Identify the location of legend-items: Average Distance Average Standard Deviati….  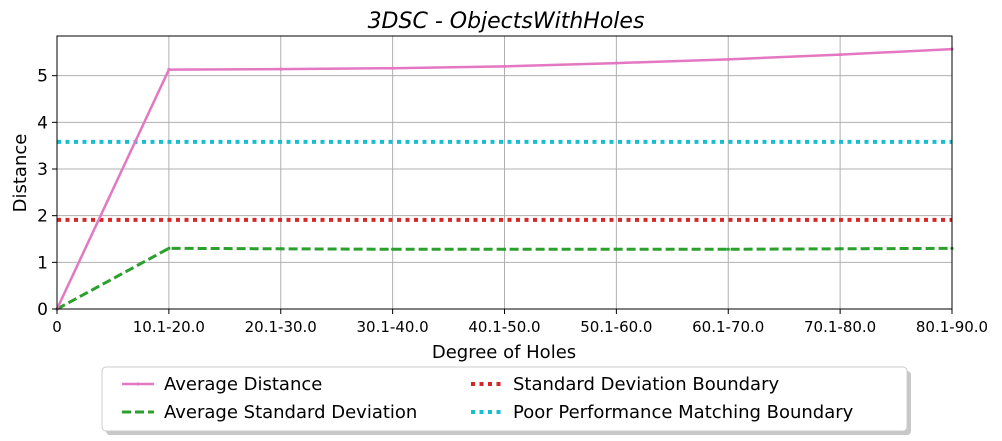
(488, 398).